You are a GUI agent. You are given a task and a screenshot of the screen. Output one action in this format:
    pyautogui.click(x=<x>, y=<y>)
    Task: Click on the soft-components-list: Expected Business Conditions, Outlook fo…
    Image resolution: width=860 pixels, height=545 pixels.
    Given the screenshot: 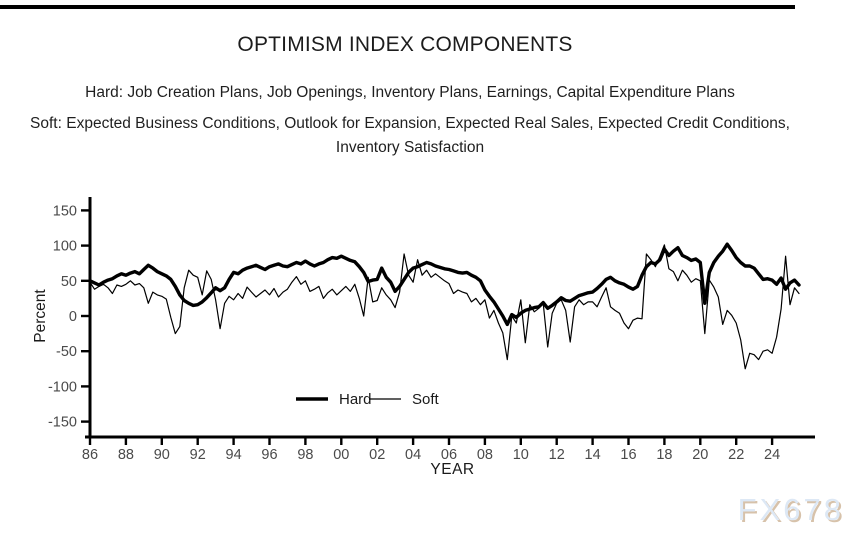 What is the action you would take?
    pyautogui.click(x=428, y=136)
    